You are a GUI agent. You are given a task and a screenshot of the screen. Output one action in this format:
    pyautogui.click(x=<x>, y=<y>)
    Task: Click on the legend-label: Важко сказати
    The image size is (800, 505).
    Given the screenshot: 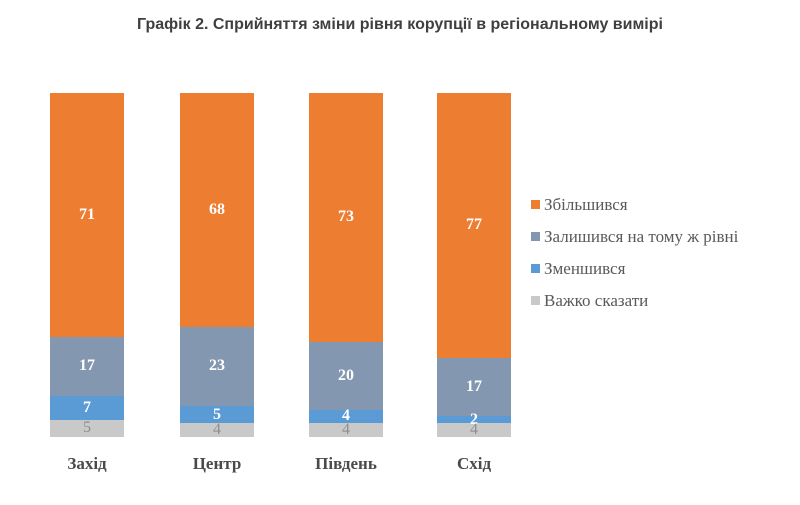 What is the action you would take?
    pyautogui.click(x=596, y=300)
    